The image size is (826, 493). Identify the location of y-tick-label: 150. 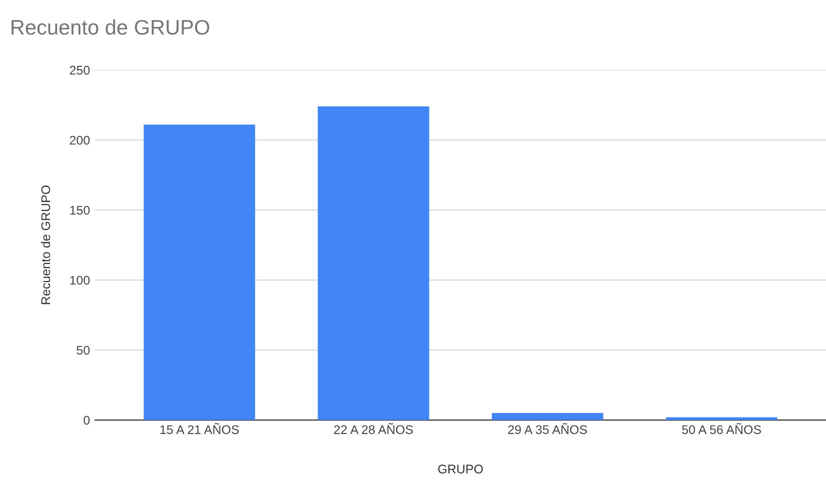
(80, 210).